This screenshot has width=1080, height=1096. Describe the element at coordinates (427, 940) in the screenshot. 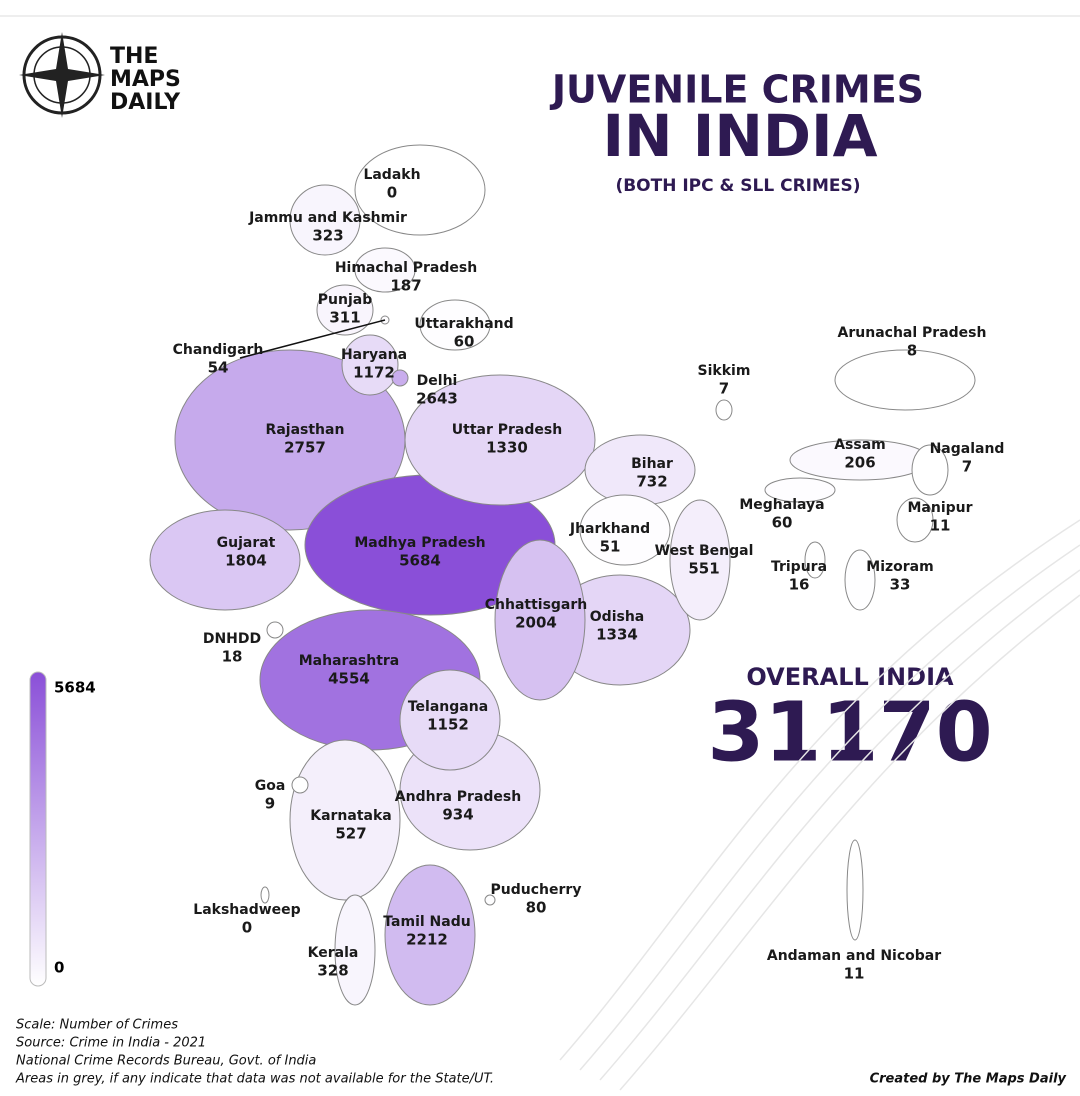

I see `region-value: 2212` at that location.